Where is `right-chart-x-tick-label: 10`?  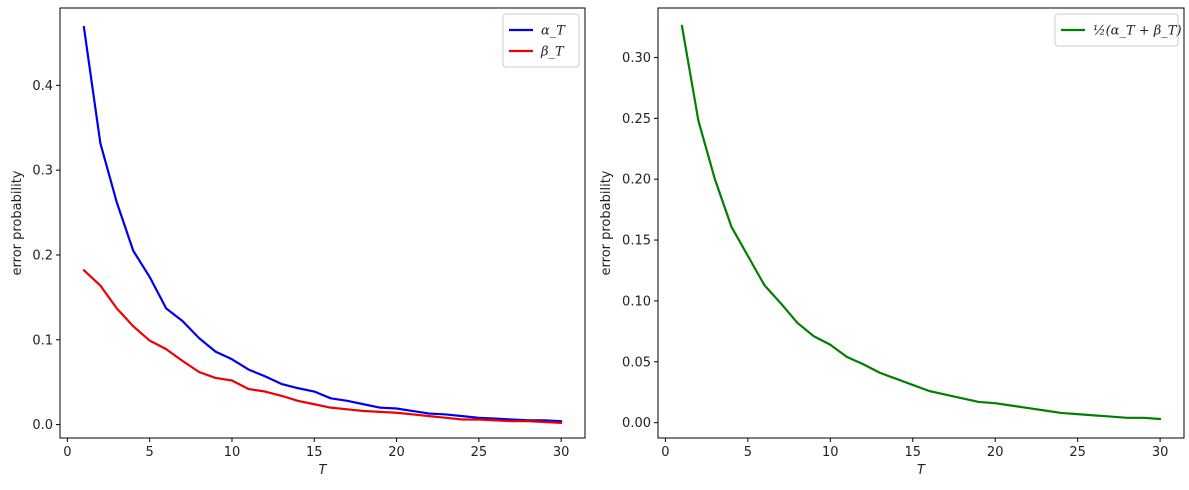 right-chart-x-tick-label: 10 is located at coordinates (830, 452).